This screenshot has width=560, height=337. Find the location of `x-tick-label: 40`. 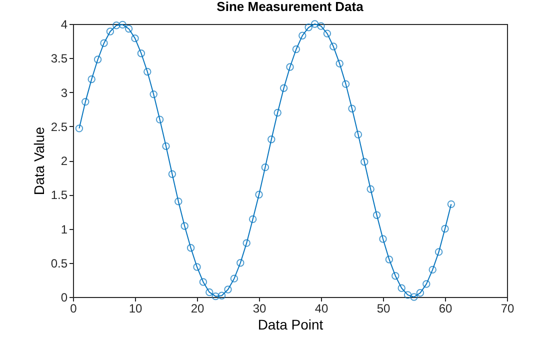

x-tick-label: 40 is located at coordinates (321, 309).